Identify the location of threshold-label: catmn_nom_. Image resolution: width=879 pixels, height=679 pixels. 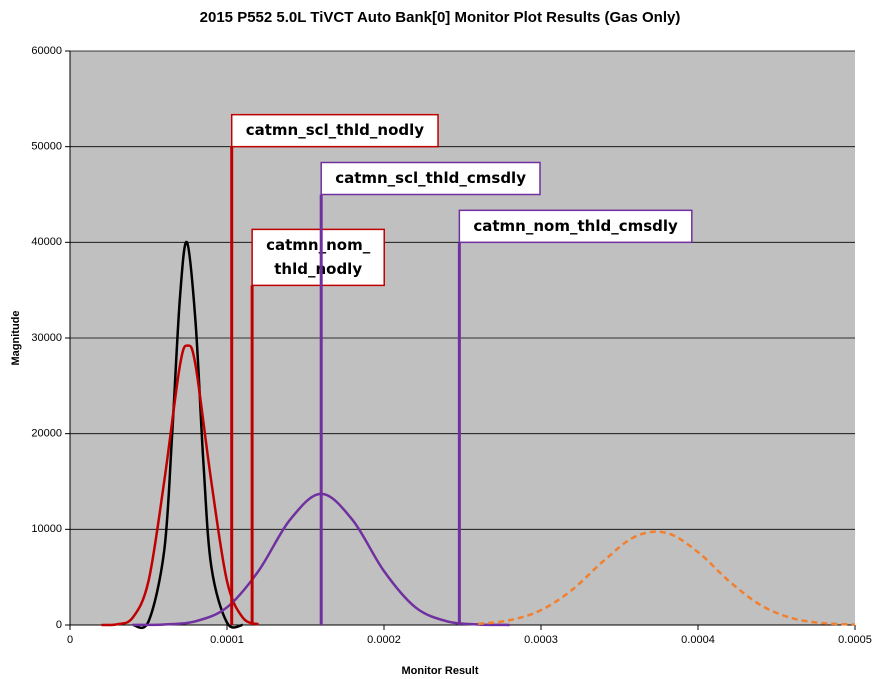
(318, 245).